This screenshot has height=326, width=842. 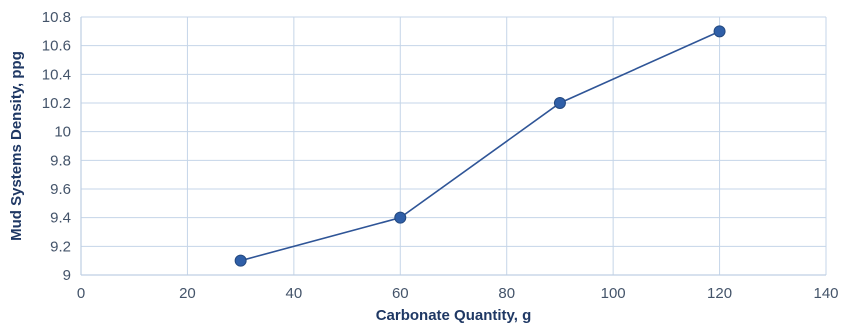 I want to click on x-tick-label: 0, so click(x=81, y=293).